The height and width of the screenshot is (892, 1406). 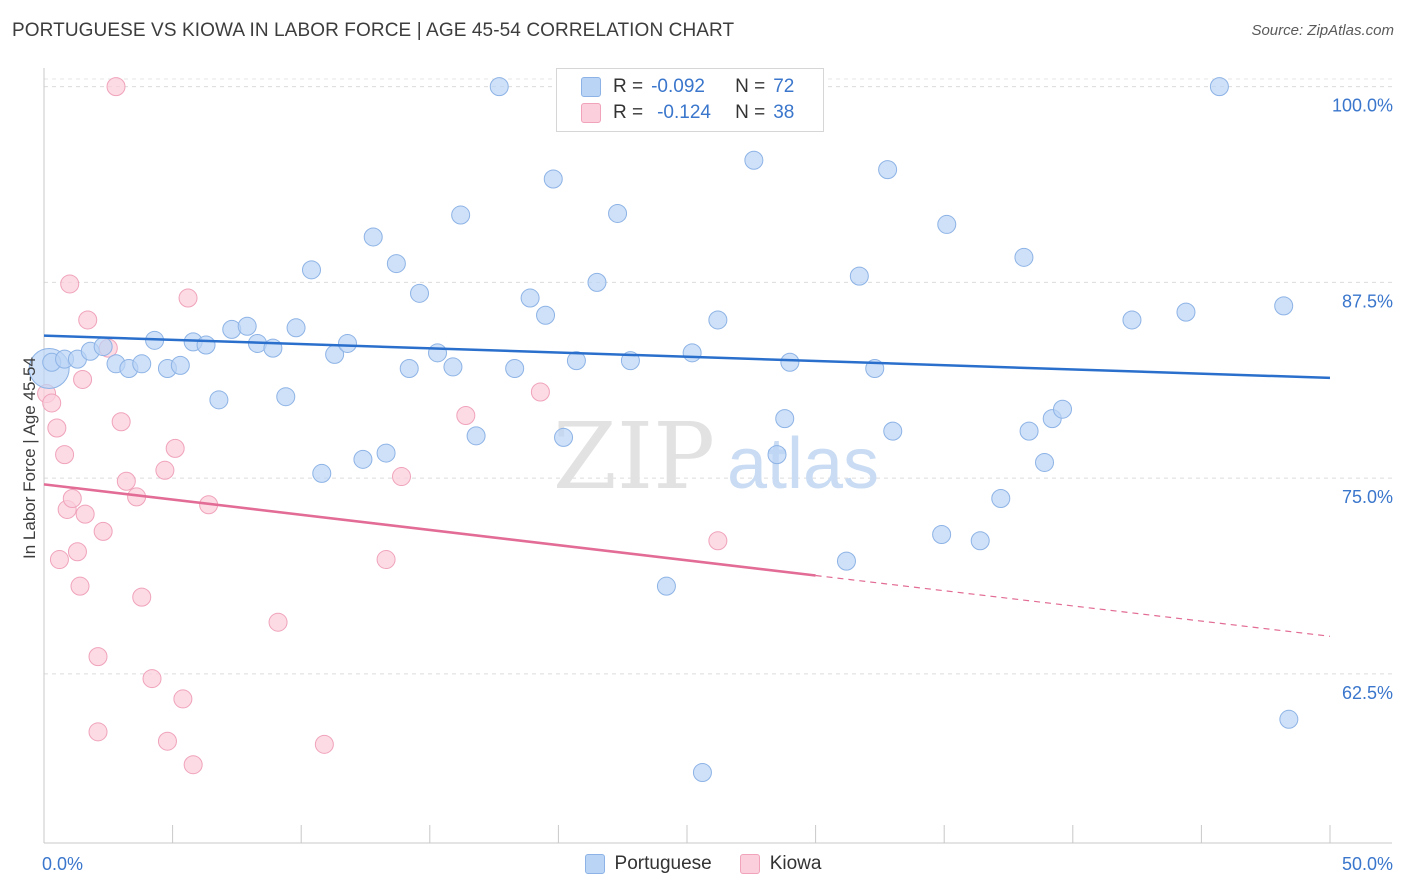 What do you see at coordinates (1367, 301) in the screenshot?
I see `y-tick-label: 87.5%` at bounding box center [1367, 301].